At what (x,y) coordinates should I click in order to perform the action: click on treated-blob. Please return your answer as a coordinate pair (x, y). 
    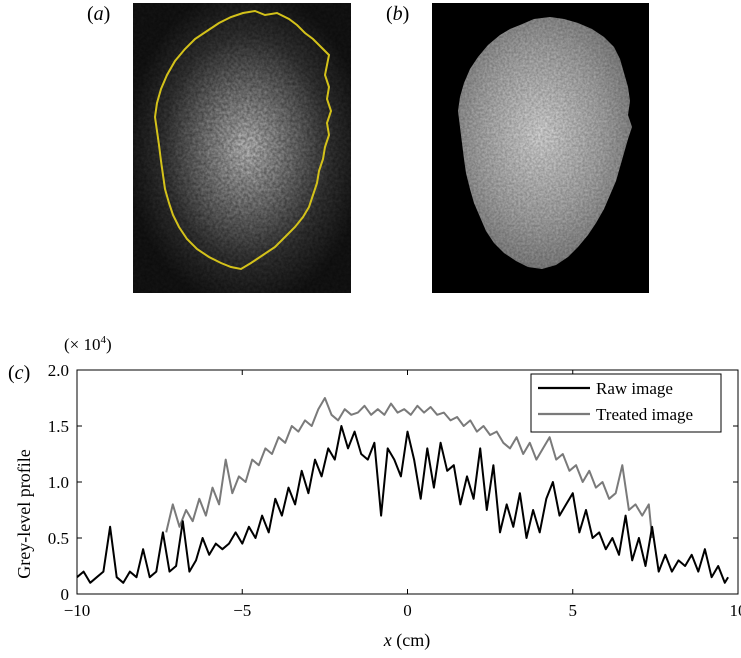
    Looking at the image, I should click on (545, 143).